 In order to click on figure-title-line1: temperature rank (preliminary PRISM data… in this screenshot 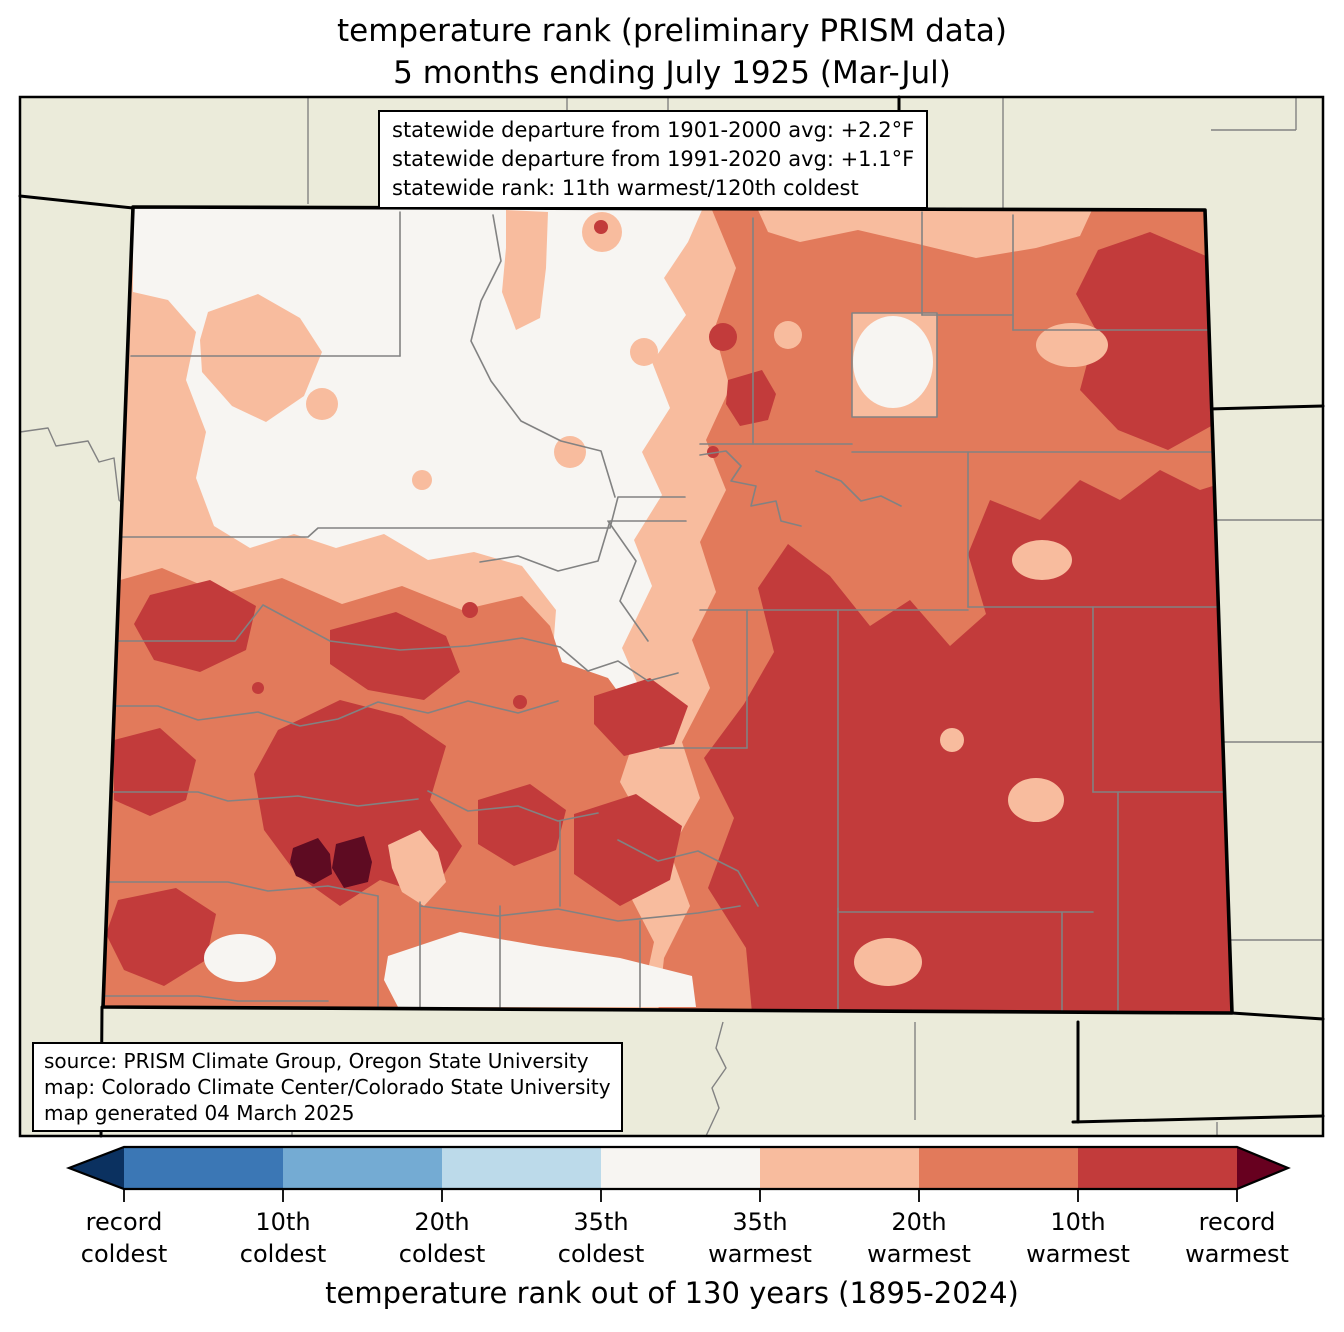, I will do `click(671, 31)`.